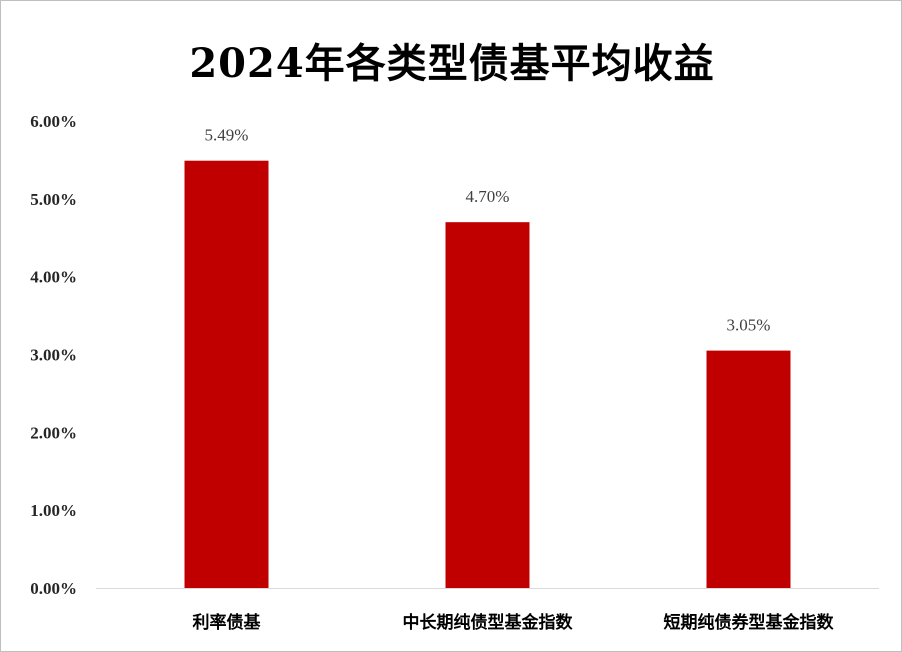 The height and width of the screenshot is (652, 902). What do you see at coordinates (488, 622) in the screenshot?
I see `category-label: 中长期纯债型基金指数` at bounding box center [488, 622].